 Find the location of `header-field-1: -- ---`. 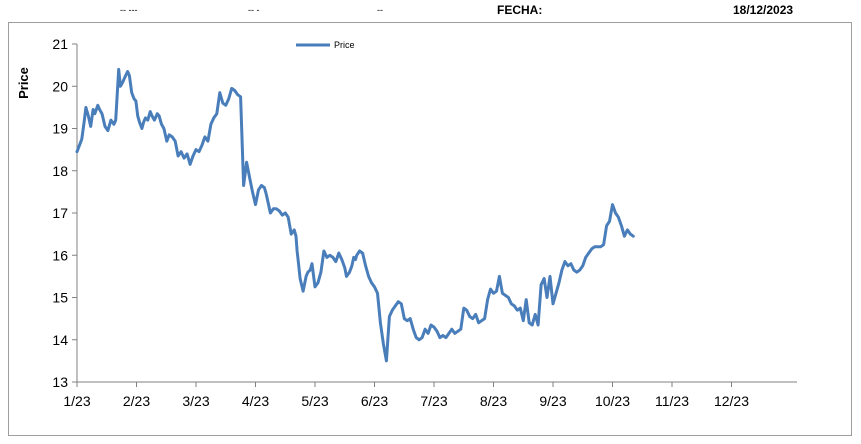

header-field-1: -- --- is located at coordinates (129, 10).